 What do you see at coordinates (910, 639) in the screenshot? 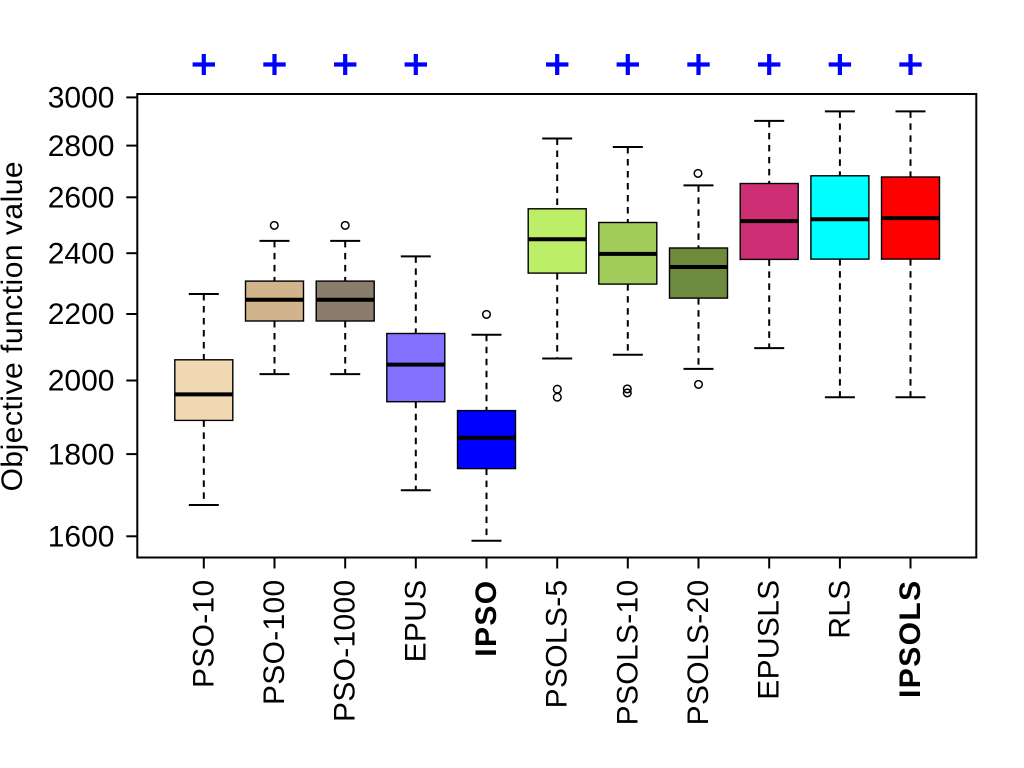
I see `svg-text: IPSOLS` at bounding box center [910, 639].